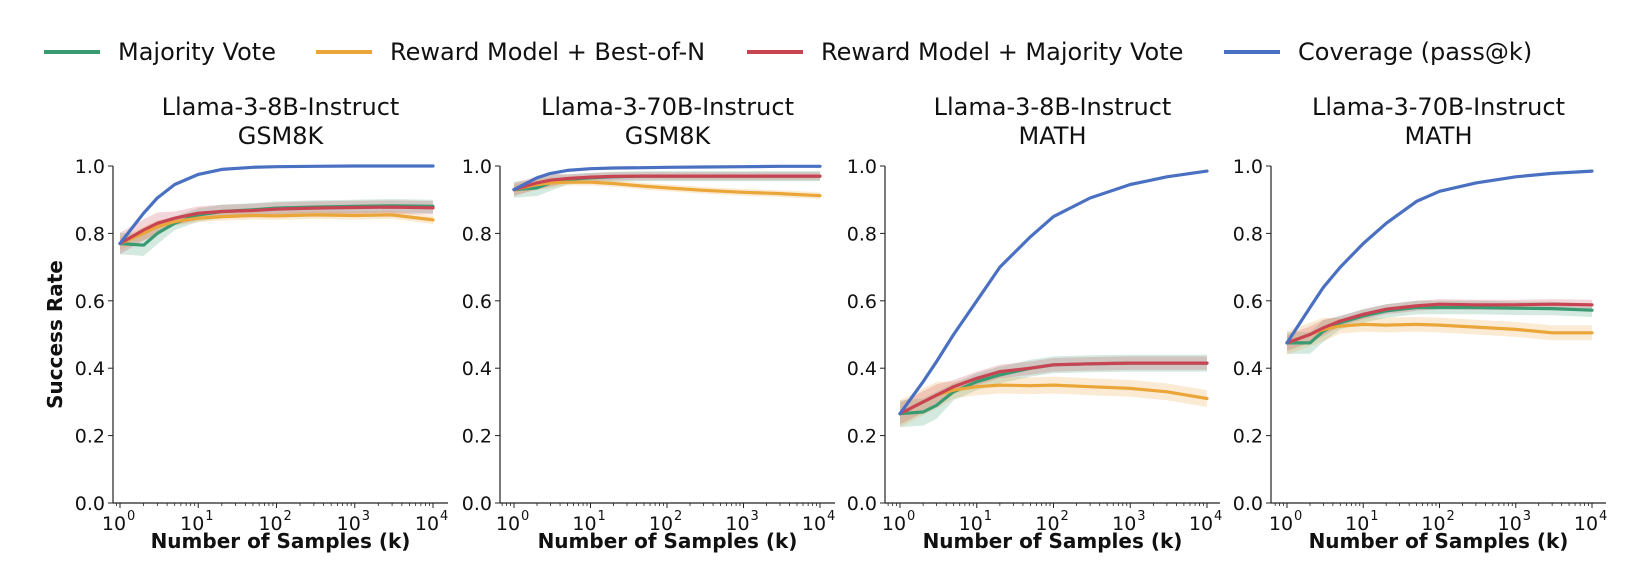  I want to click on series-line-reward-model-best-of-n, so click(276, 229).